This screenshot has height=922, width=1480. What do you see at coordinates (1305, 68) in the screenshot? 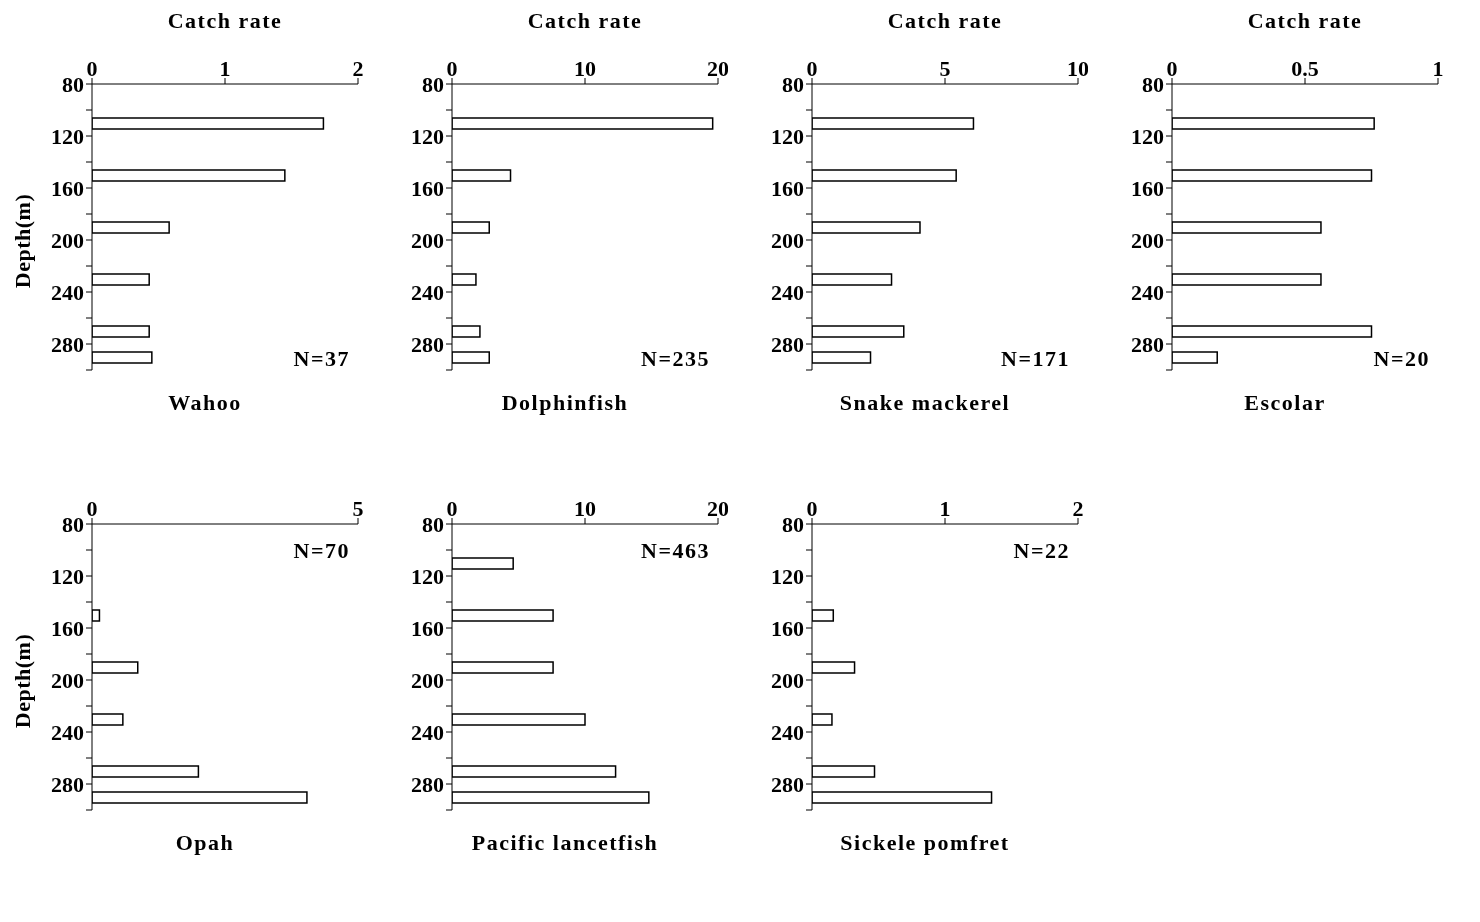
I see `x-tick-label: 0.5` at bounding box center [1305, 68].